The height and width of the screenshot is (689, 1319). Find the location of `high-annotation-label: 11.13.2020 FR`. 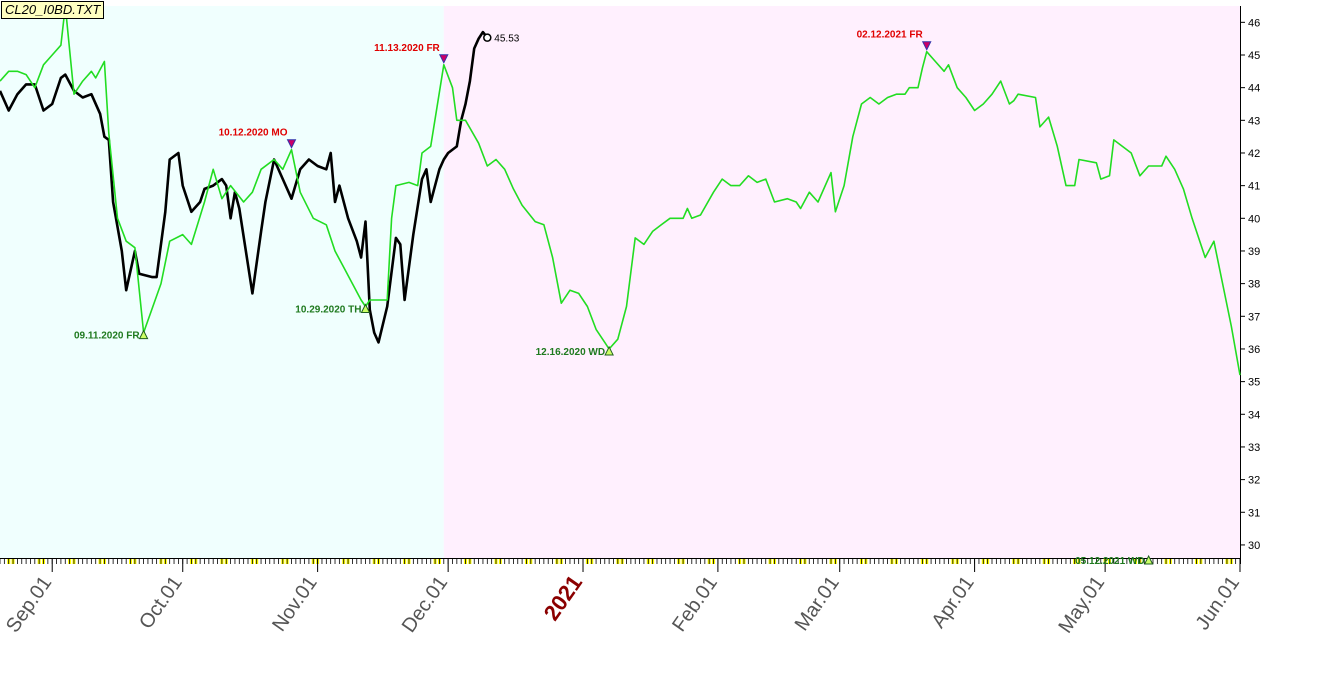

high-annotation-label: 11.13.2020 FR is located at coordinates (407, 48).